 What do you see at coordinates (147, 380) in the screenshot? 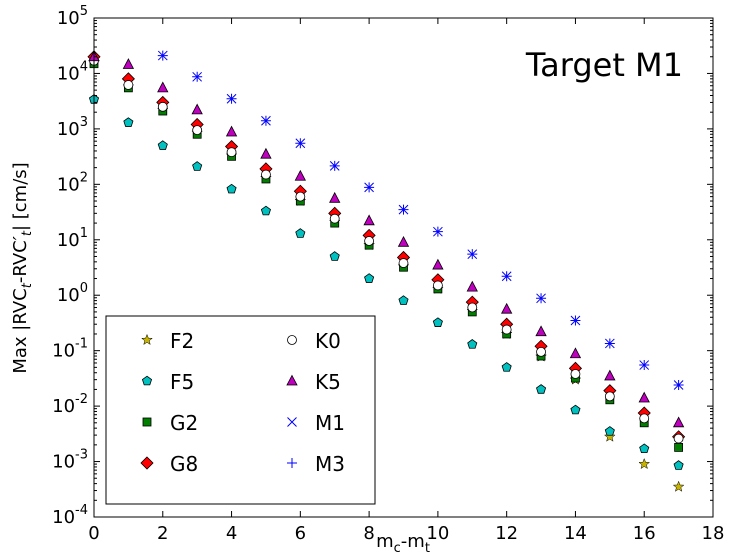
I see `legend-marker-F5` at bounding box center [147, 380].